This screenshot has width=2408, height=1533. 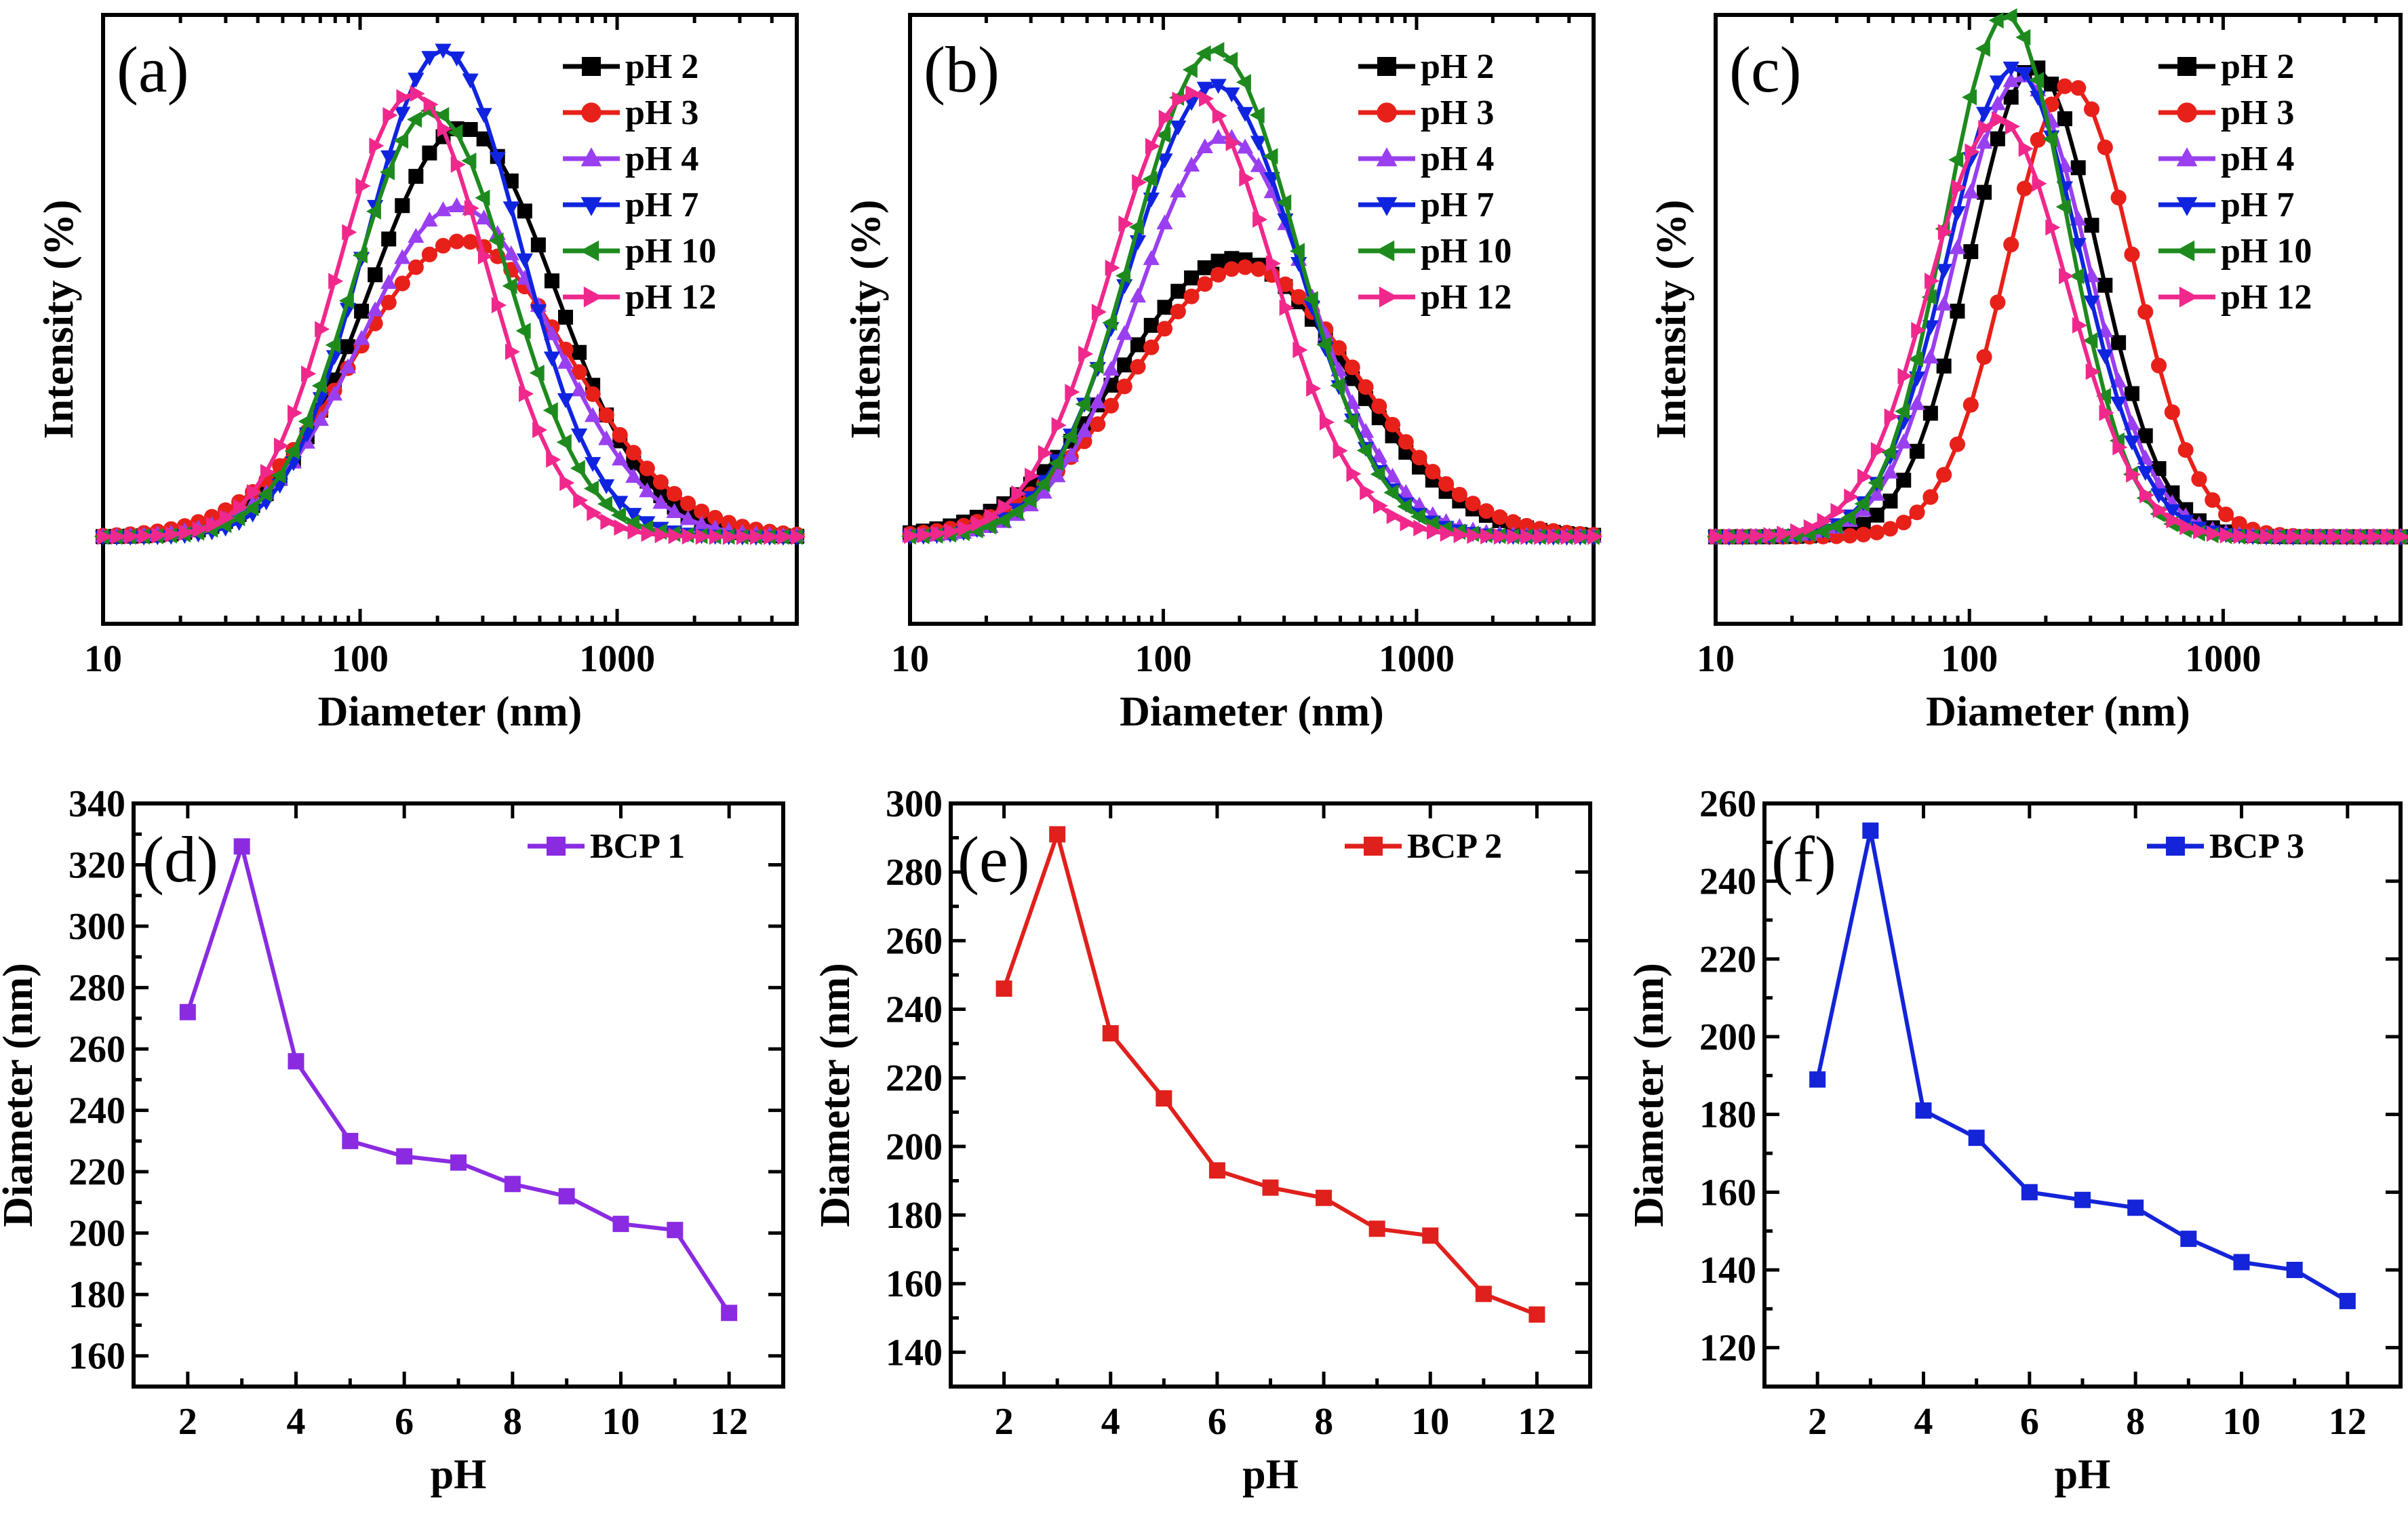 I want to click on y-tick-label: 200, so click(x=914, y=1147).